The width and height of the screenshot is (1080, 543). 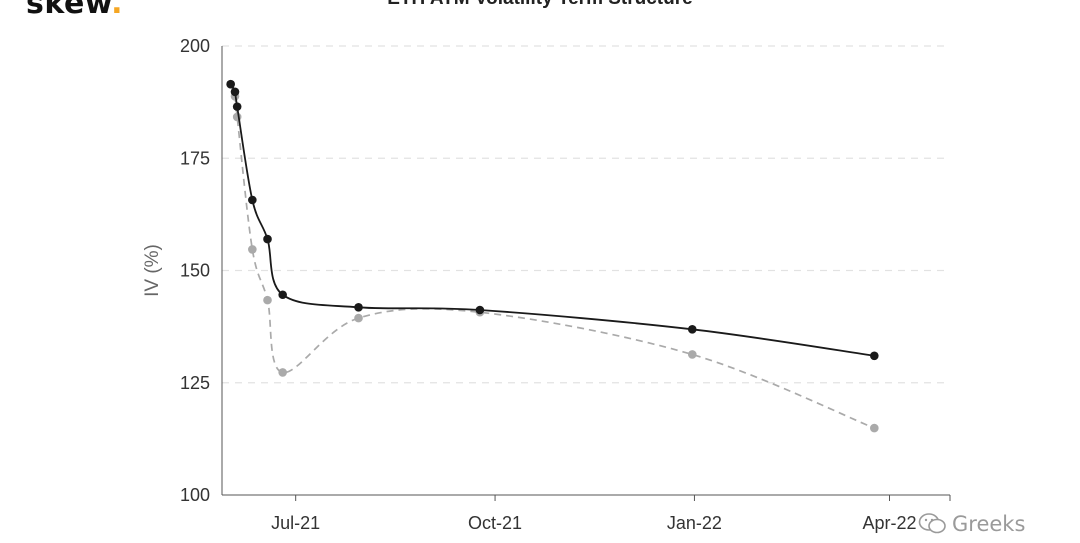 What do you see at coordinates (889, 523) in the screenshot?
I see `x-tick-label: Apr-22` at bounding box center [889, 523].